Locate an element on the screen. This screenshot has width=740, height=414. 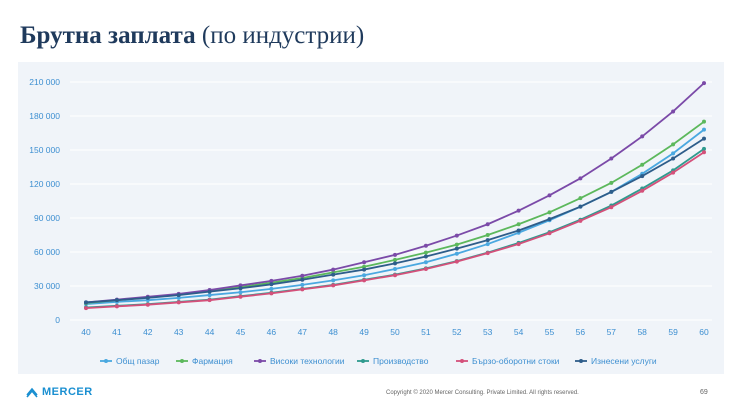
y-tick-label: 0 is located at coordinates (57, 320).